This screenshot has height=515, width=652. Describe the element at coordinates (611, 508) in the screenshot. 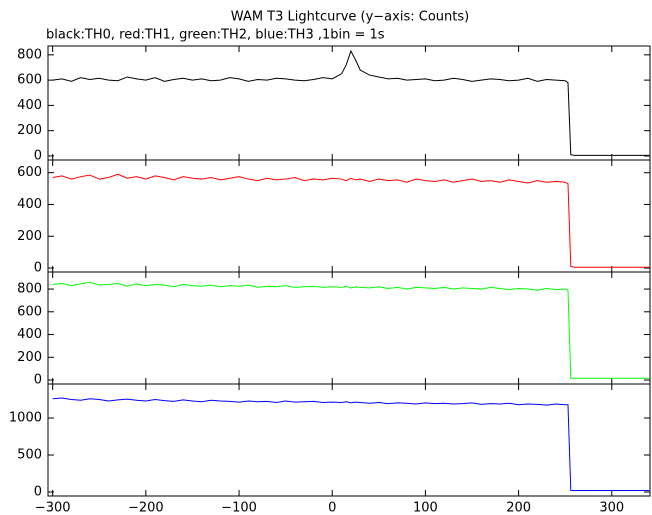

I see `x-tick-label: 300` at that location.